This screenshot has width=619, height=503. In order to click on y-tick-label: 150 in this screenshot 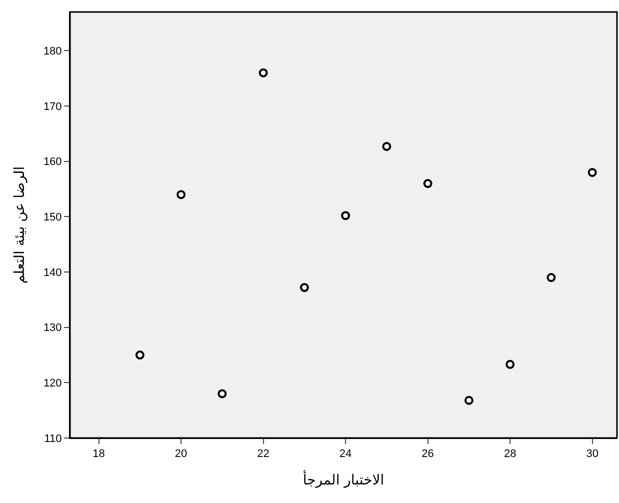, I will do `click(52, 218)`.